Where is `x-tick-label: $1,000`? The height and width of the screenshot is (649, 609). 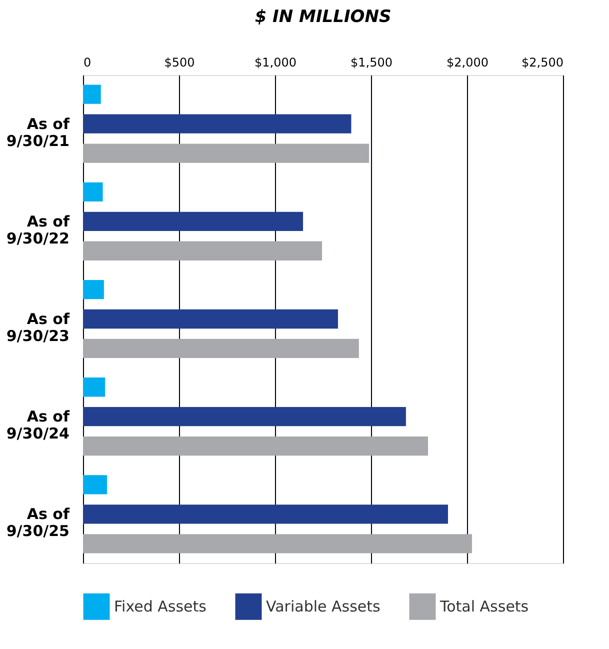 x-tick-label: $1,000 is located at coordinates (275, 63).